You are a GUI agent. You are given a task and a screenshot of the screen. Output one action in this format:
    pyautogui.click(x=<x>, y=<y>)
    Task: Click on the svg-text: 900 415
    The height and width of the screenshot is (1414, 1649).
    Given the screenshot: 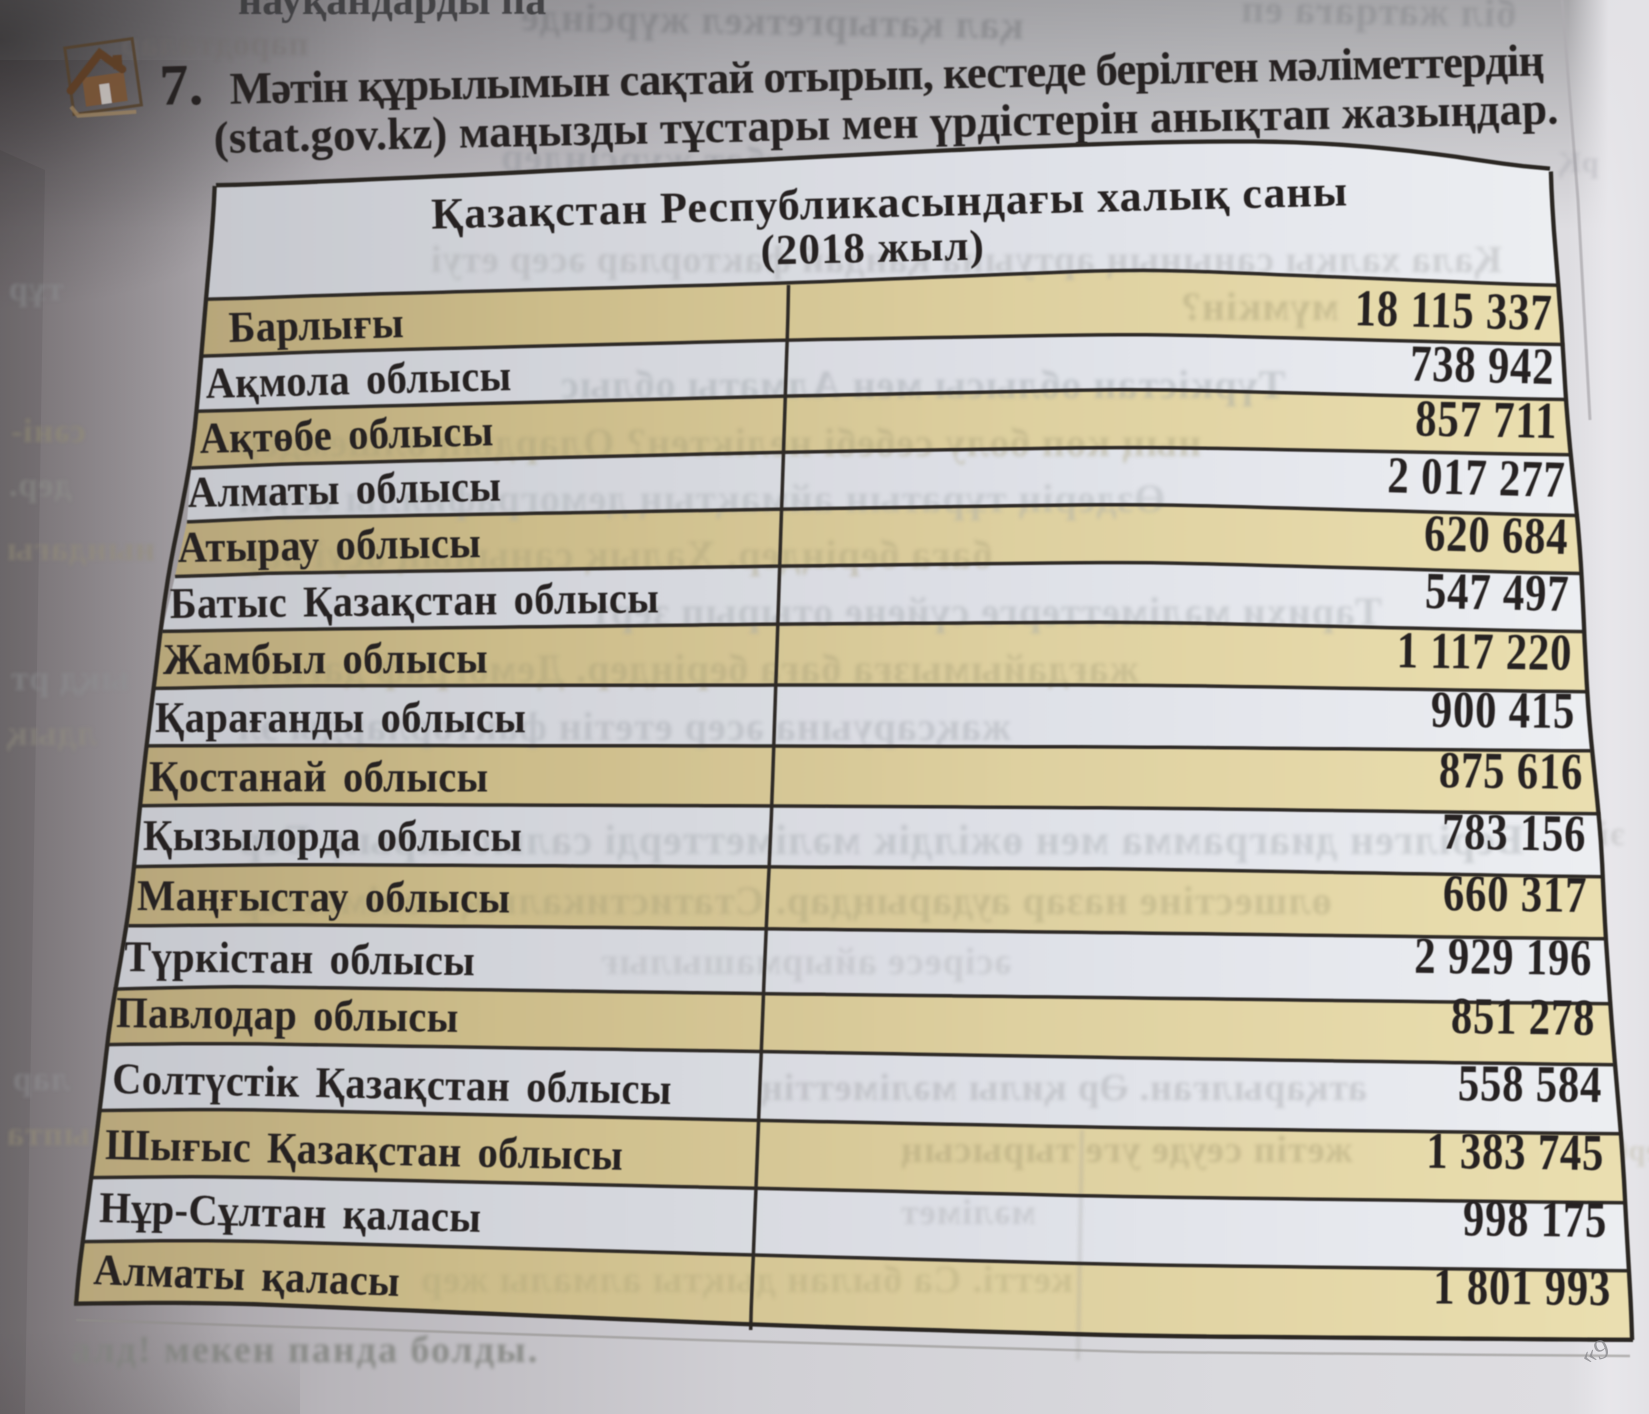 What is the action you would take?
    pyautogui.click(x=1503, y=711)
    